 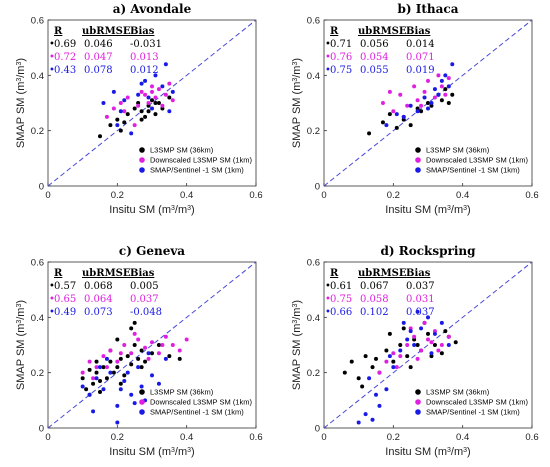 What do you see at coordinates (374, 57) in the screenshot?
I see `stats-ubrmse: 0.054` at bounding box center [374, 57].